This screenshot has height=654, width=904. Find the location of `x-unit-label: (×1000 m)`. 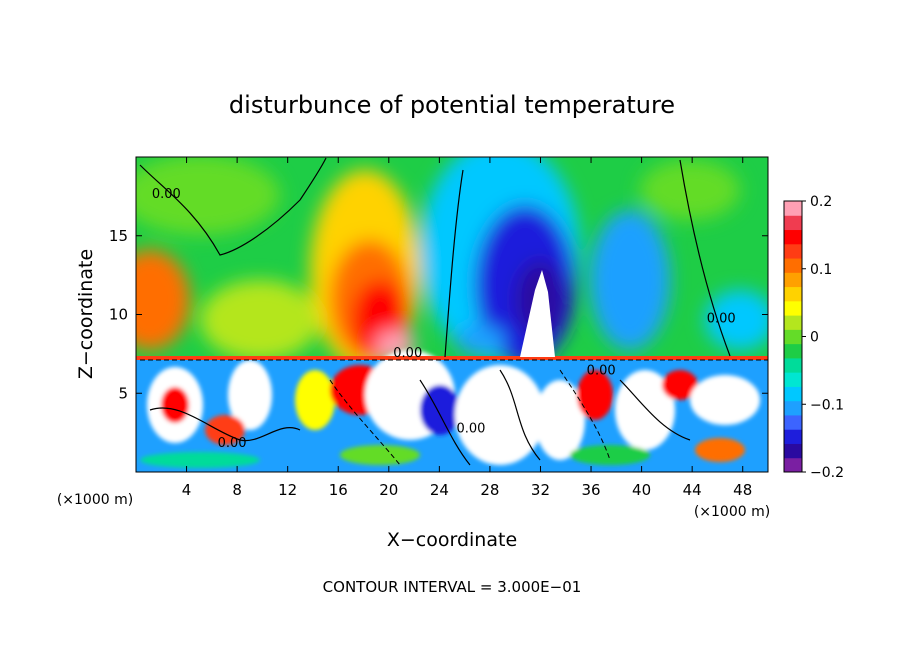

x-unit-label: (×1000 m) is located at coordinates (95, 500).